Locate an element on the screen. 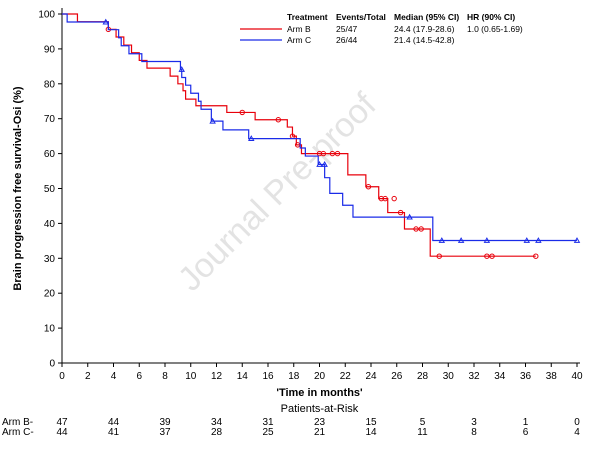 The width and height of the screenshot is (594, 449). risk-row-label: Arm B- is located at coordinates (17, 422).